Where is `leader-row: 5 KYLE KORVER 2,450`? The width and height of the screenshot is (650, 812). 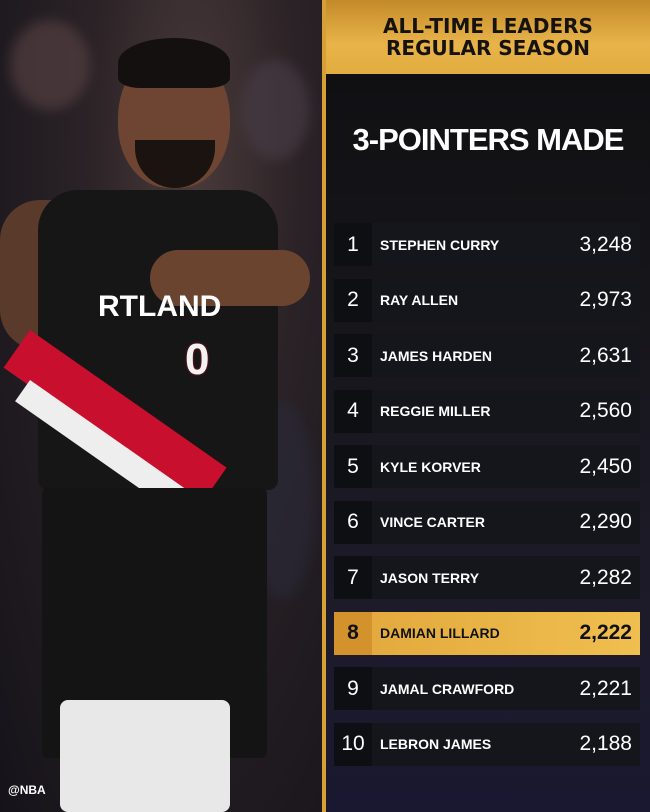 leader-row: 5 KYLE KORVER 2,450 is located at coordinates (487, 466).